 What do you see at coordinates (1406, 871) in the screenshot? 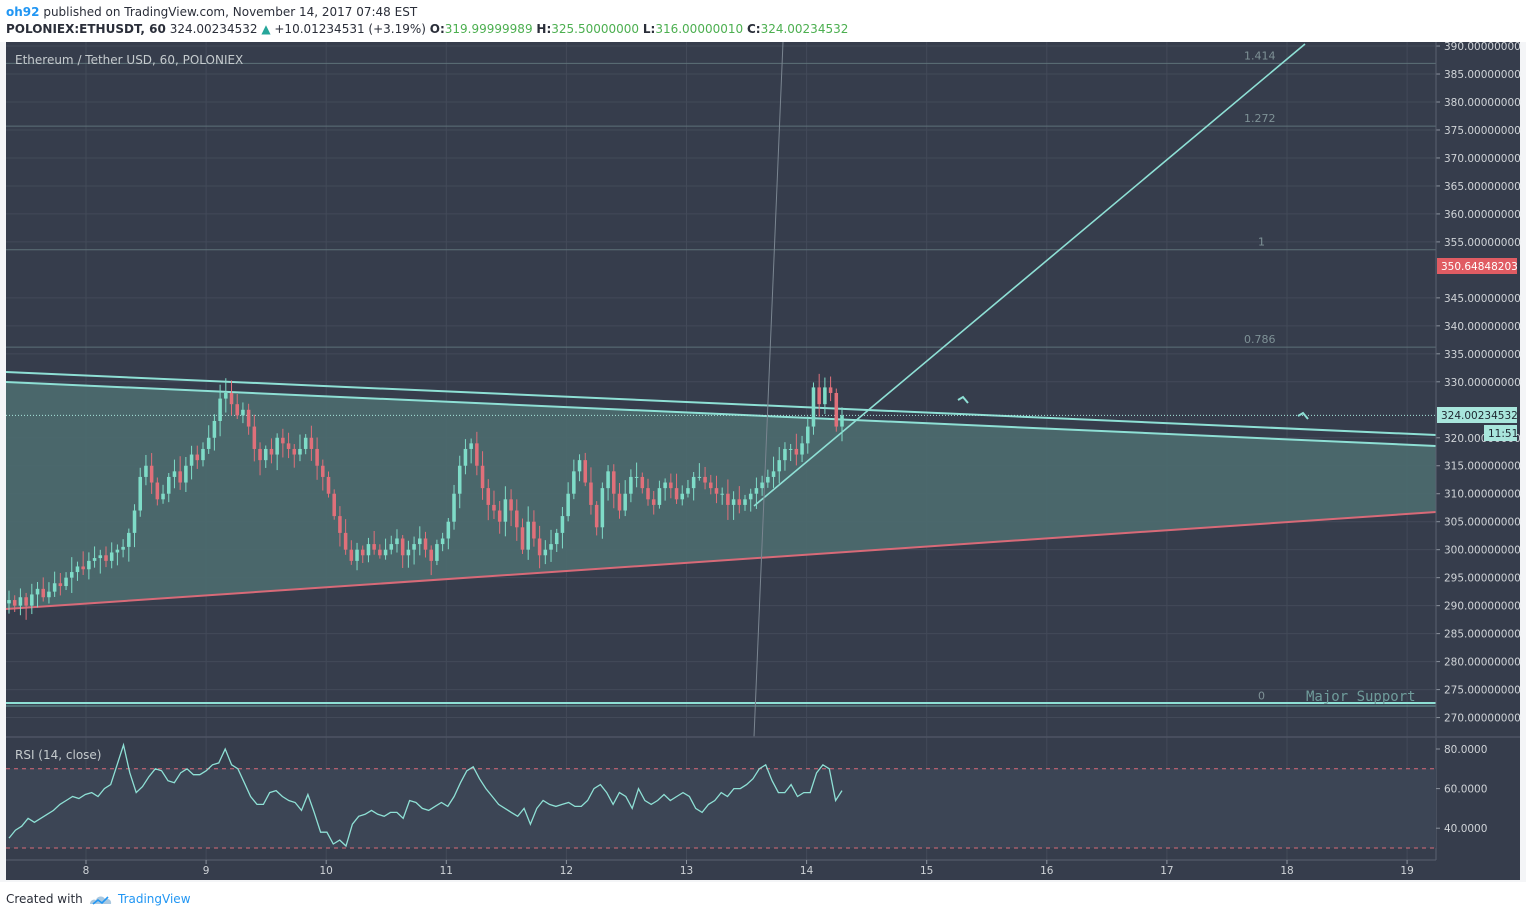
I see `x-tick-label: 19` at bounding box center [1406, 871].